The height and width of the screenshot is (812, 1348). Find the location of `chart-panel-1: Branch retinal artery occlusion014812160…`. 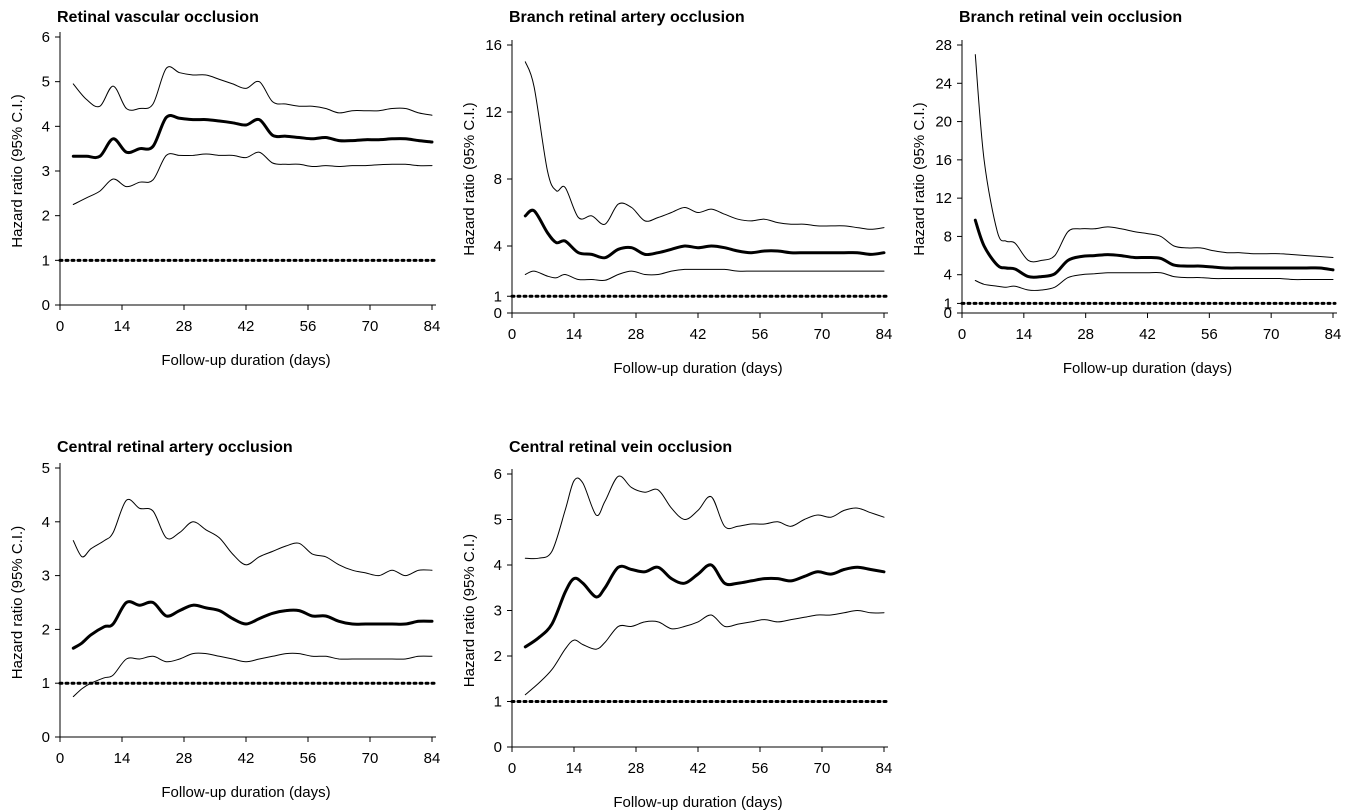

chart-panel-1: Branch retinal artery occlusion014812160… is located at coordinates (677, 193).